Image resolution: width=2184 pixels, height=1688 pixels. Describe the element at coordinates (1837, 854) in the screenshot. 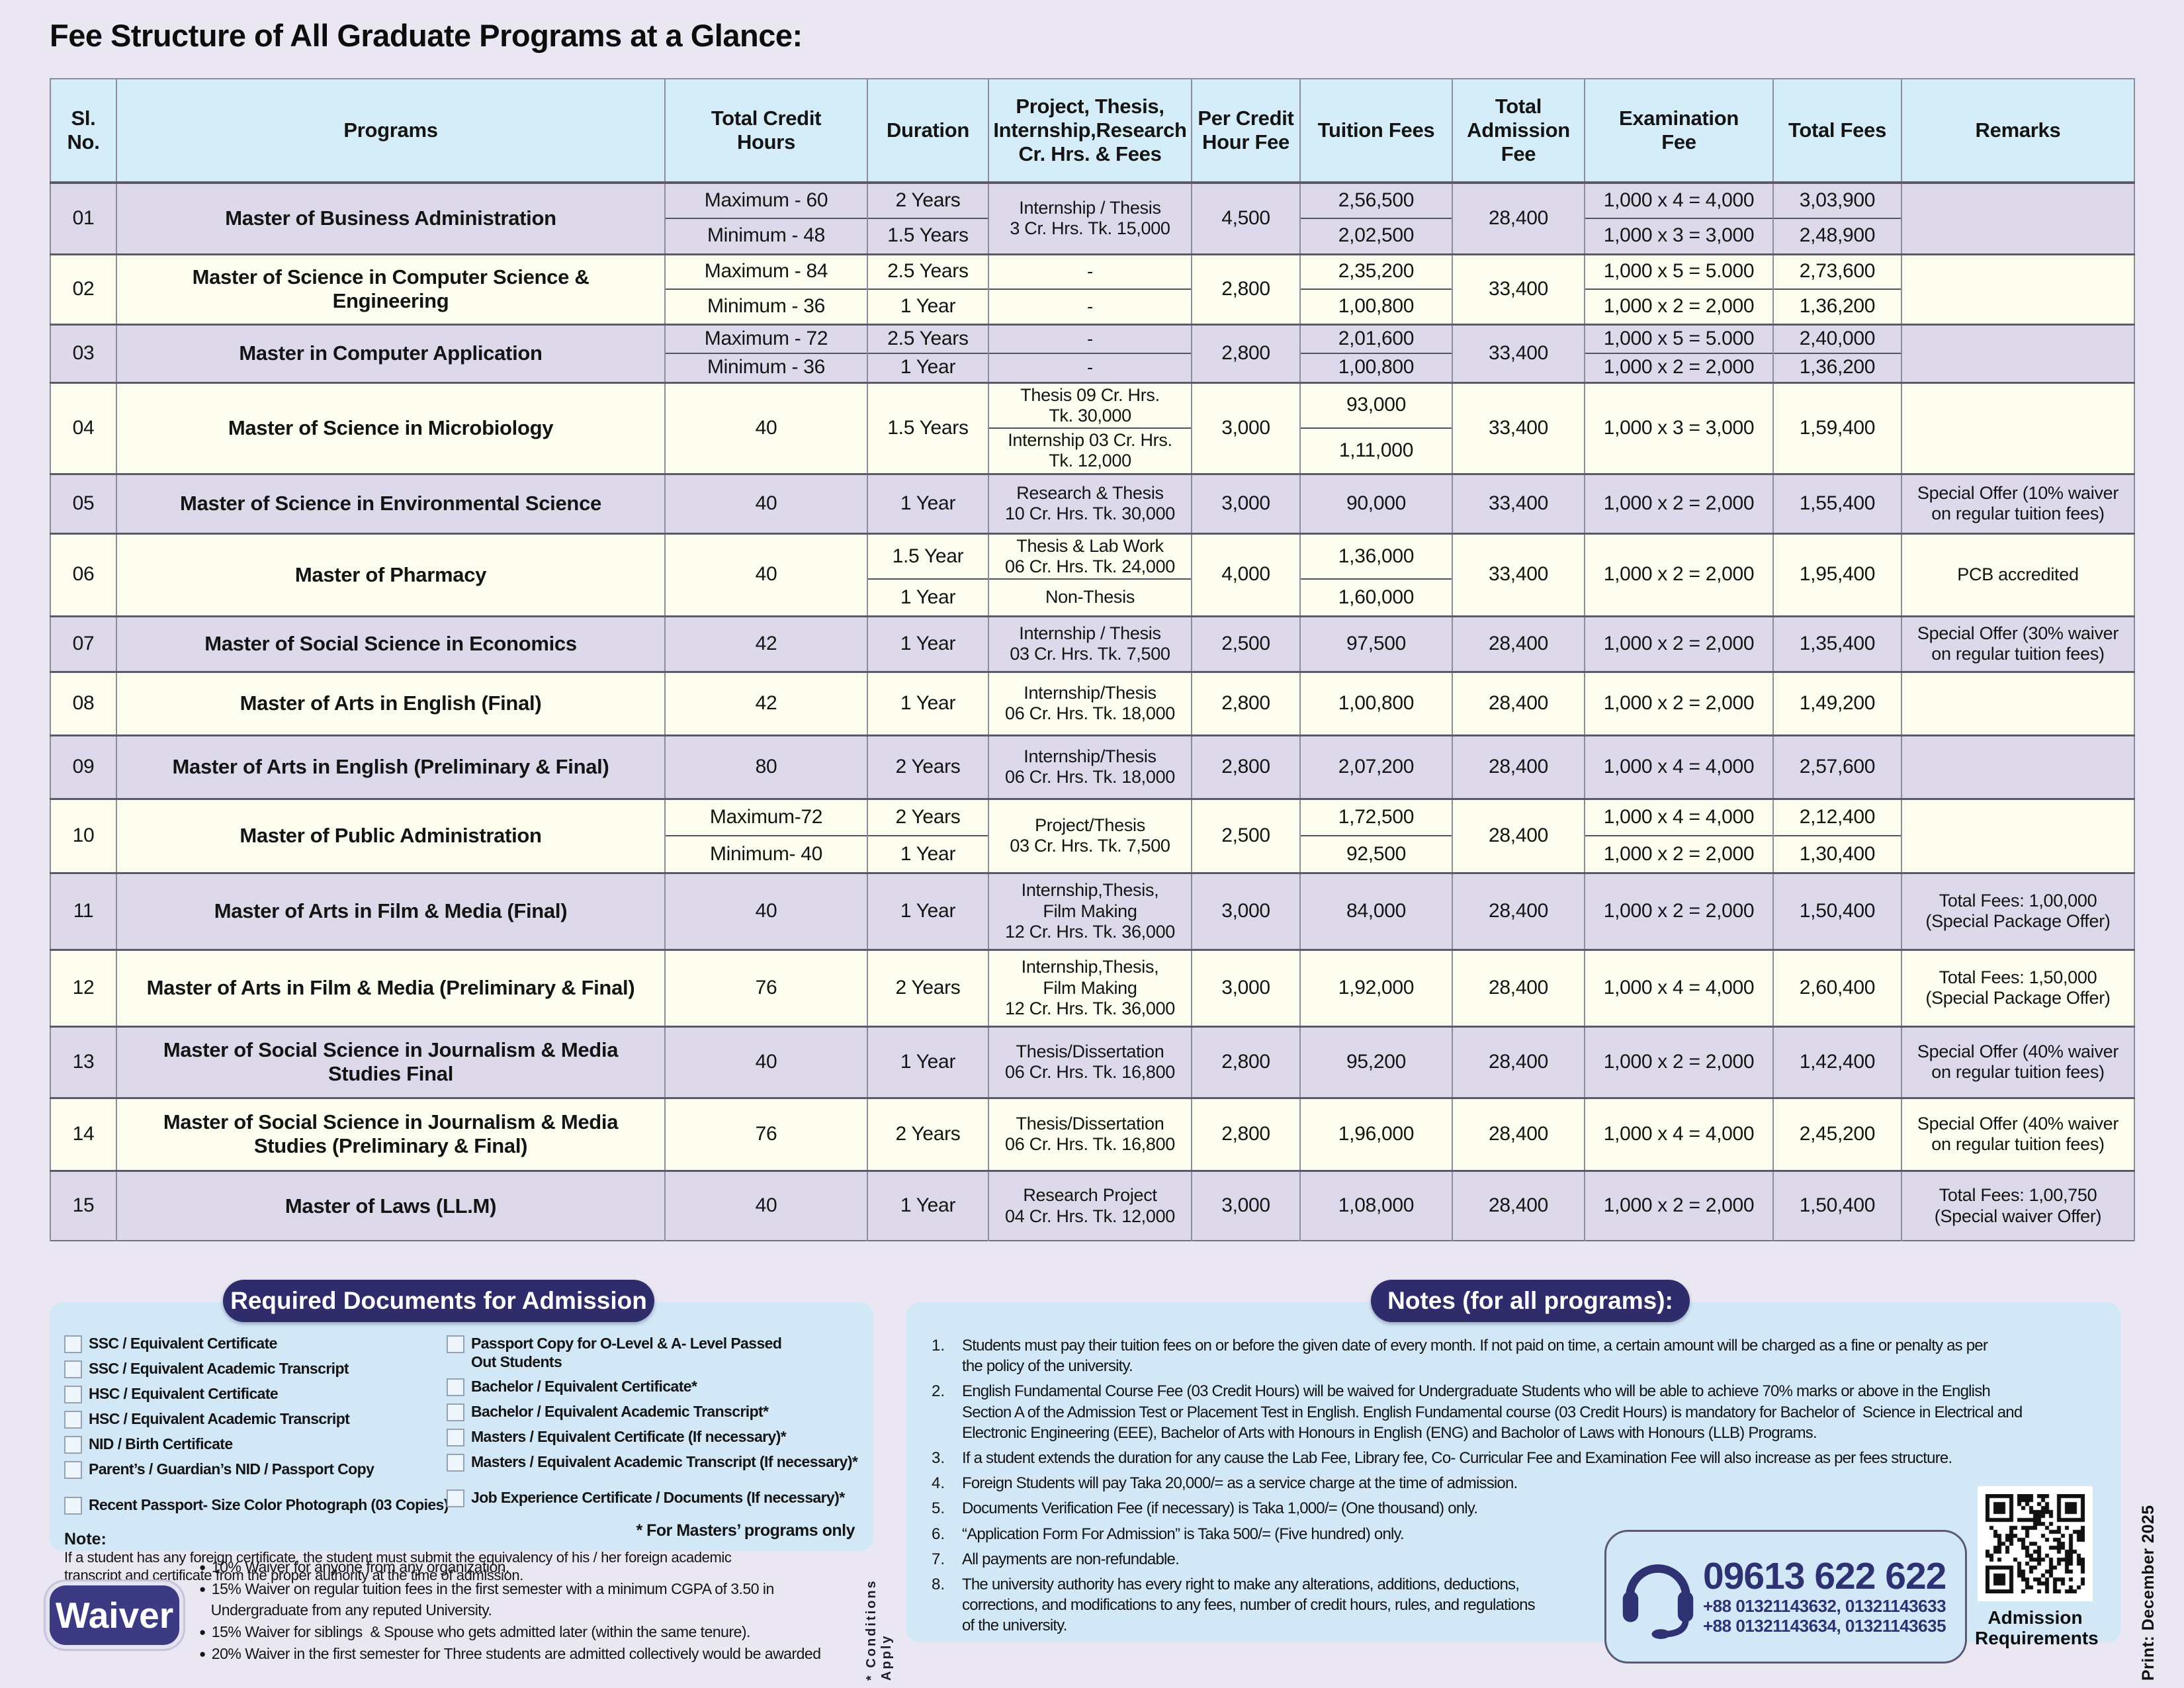

I see `table-cell: 1,30,400` at that location.